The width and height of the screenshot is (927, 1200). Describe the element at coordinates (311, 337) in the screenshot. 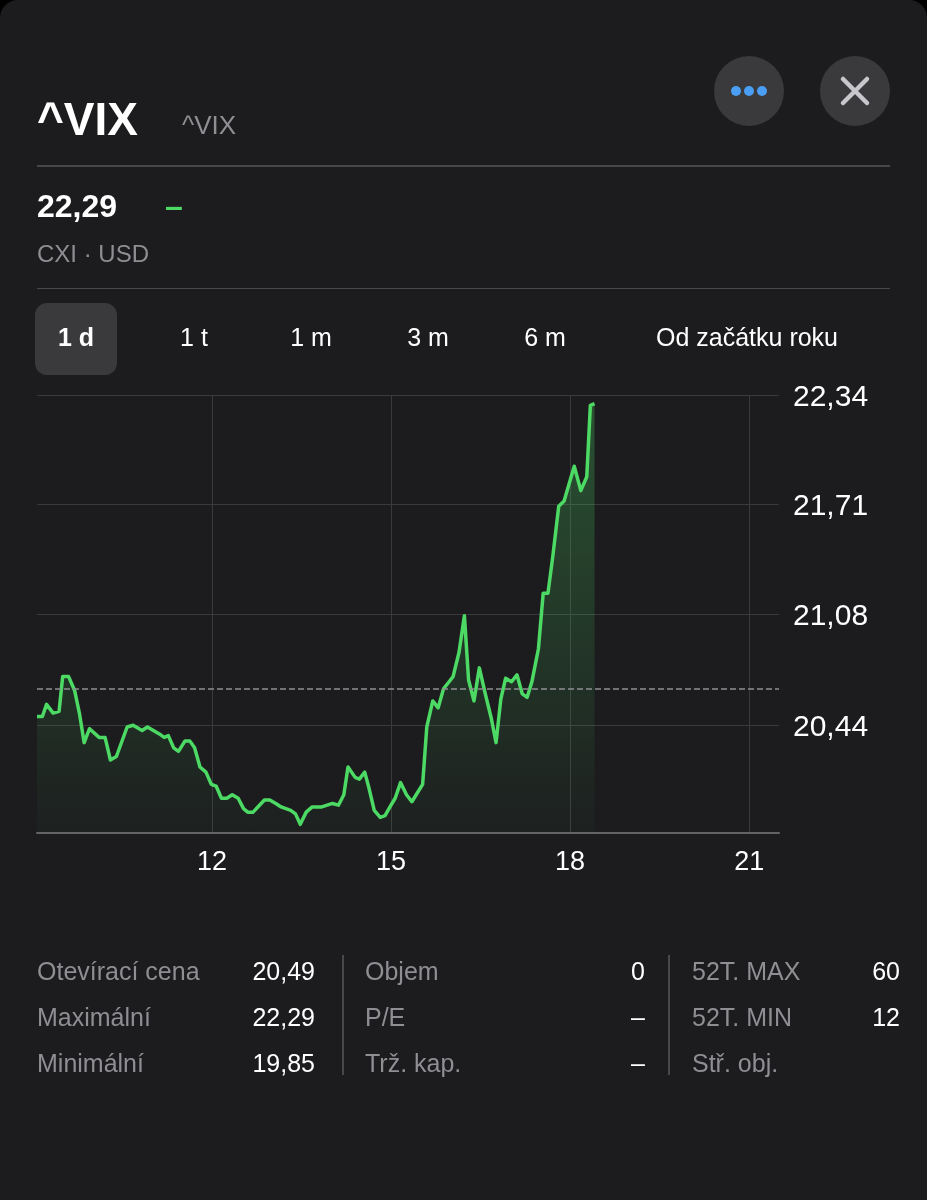

I see `text: 1 m` at that location.